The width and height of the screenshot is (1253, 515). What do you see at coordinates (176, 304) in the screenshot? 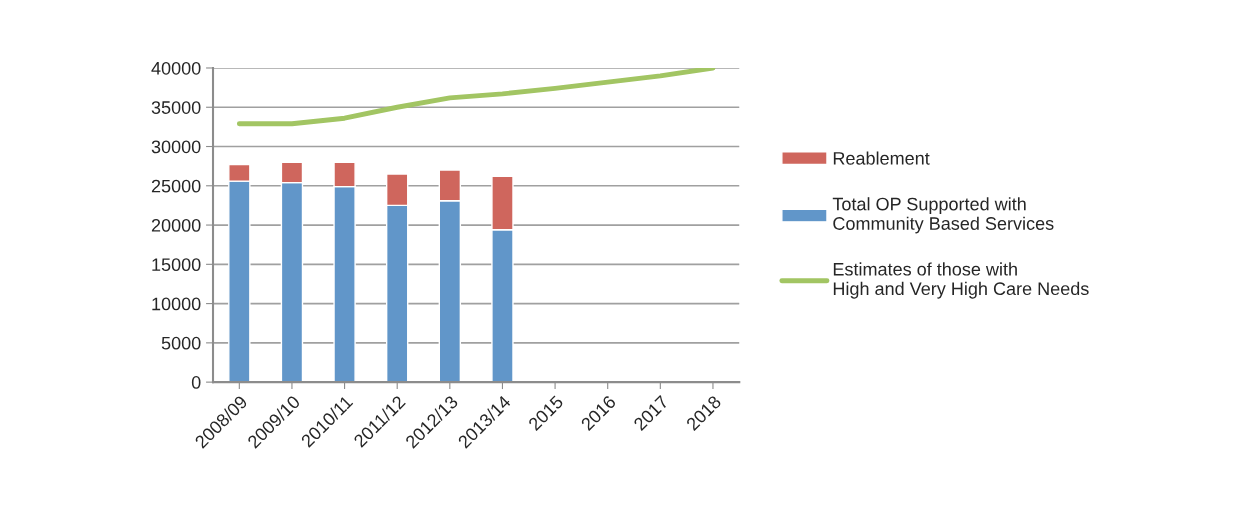
I see `y-tick-label: 10000` at bounding box center [176, 304].